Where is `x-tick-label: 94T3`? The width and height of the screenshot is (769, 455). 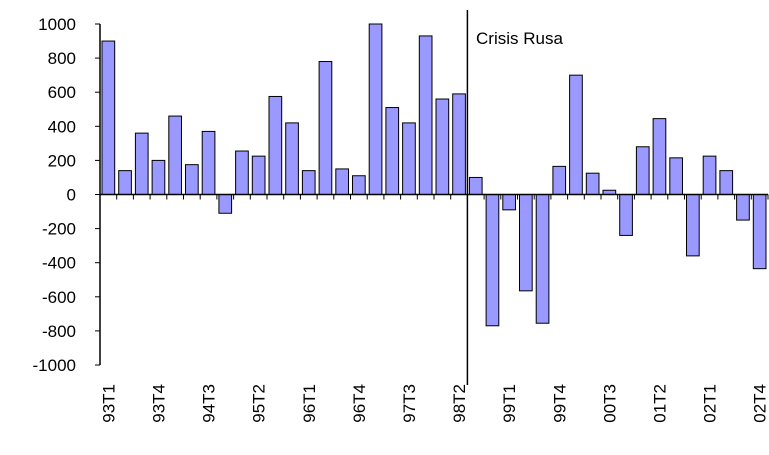
x-tick-label: 94T3 is located at coordinates (209, 403).